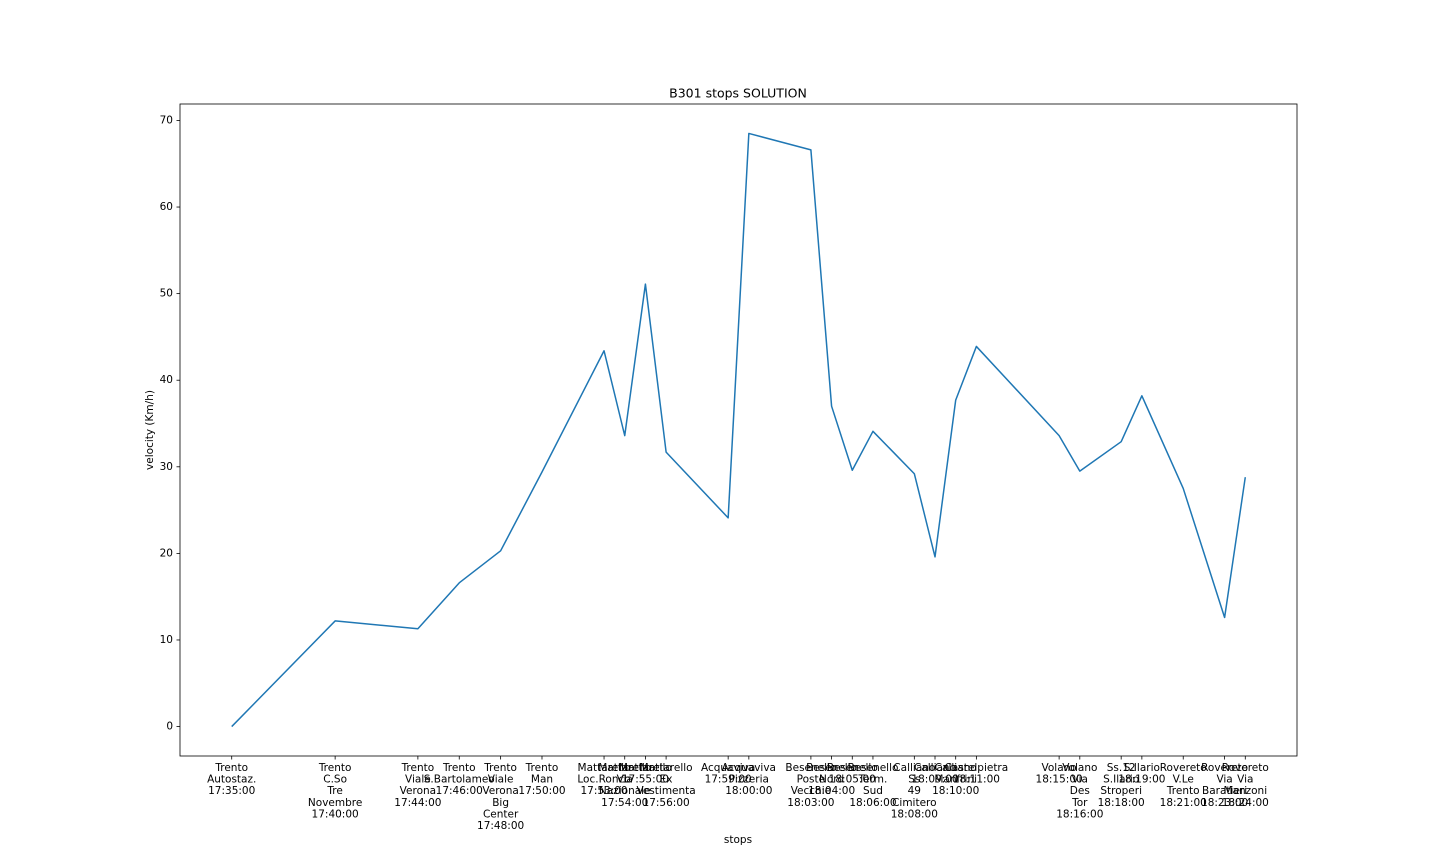 The image size is (1440, 864). Describe the element at coordinates (231, 779) in the screenshot. I see `x-tick-label: Trento Autostaz. 17:35:00` at that location.